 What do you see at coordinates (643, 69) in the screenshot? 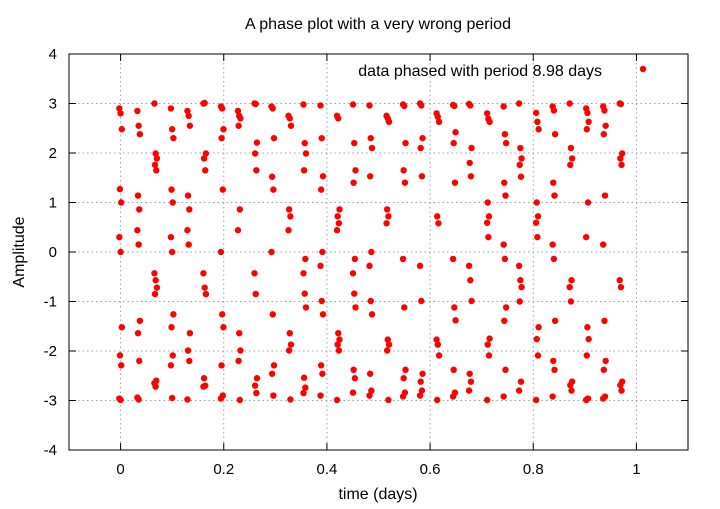
I see `legend-marker` at bounding box center [643, 69].